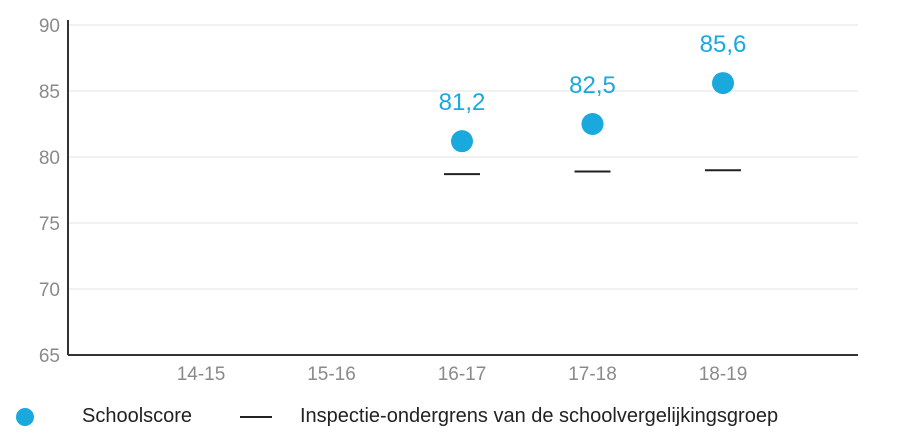 This screenshot has height=434, width=911. Describe the element at coordinates (331, 374) in the screenshot. I see `x-tick-label: 15-16` at that location.